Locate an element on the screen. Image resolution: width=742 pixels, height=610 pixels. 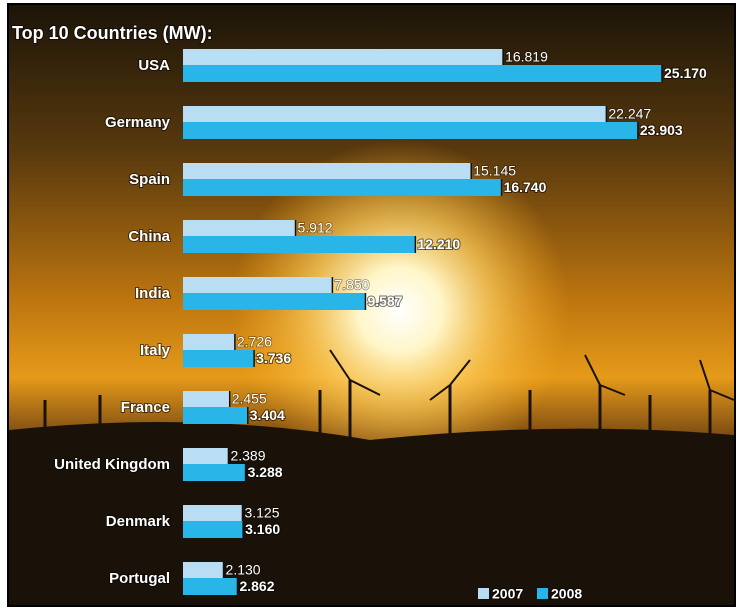
value-label: 2.862 is located at coordinates (256, 586).